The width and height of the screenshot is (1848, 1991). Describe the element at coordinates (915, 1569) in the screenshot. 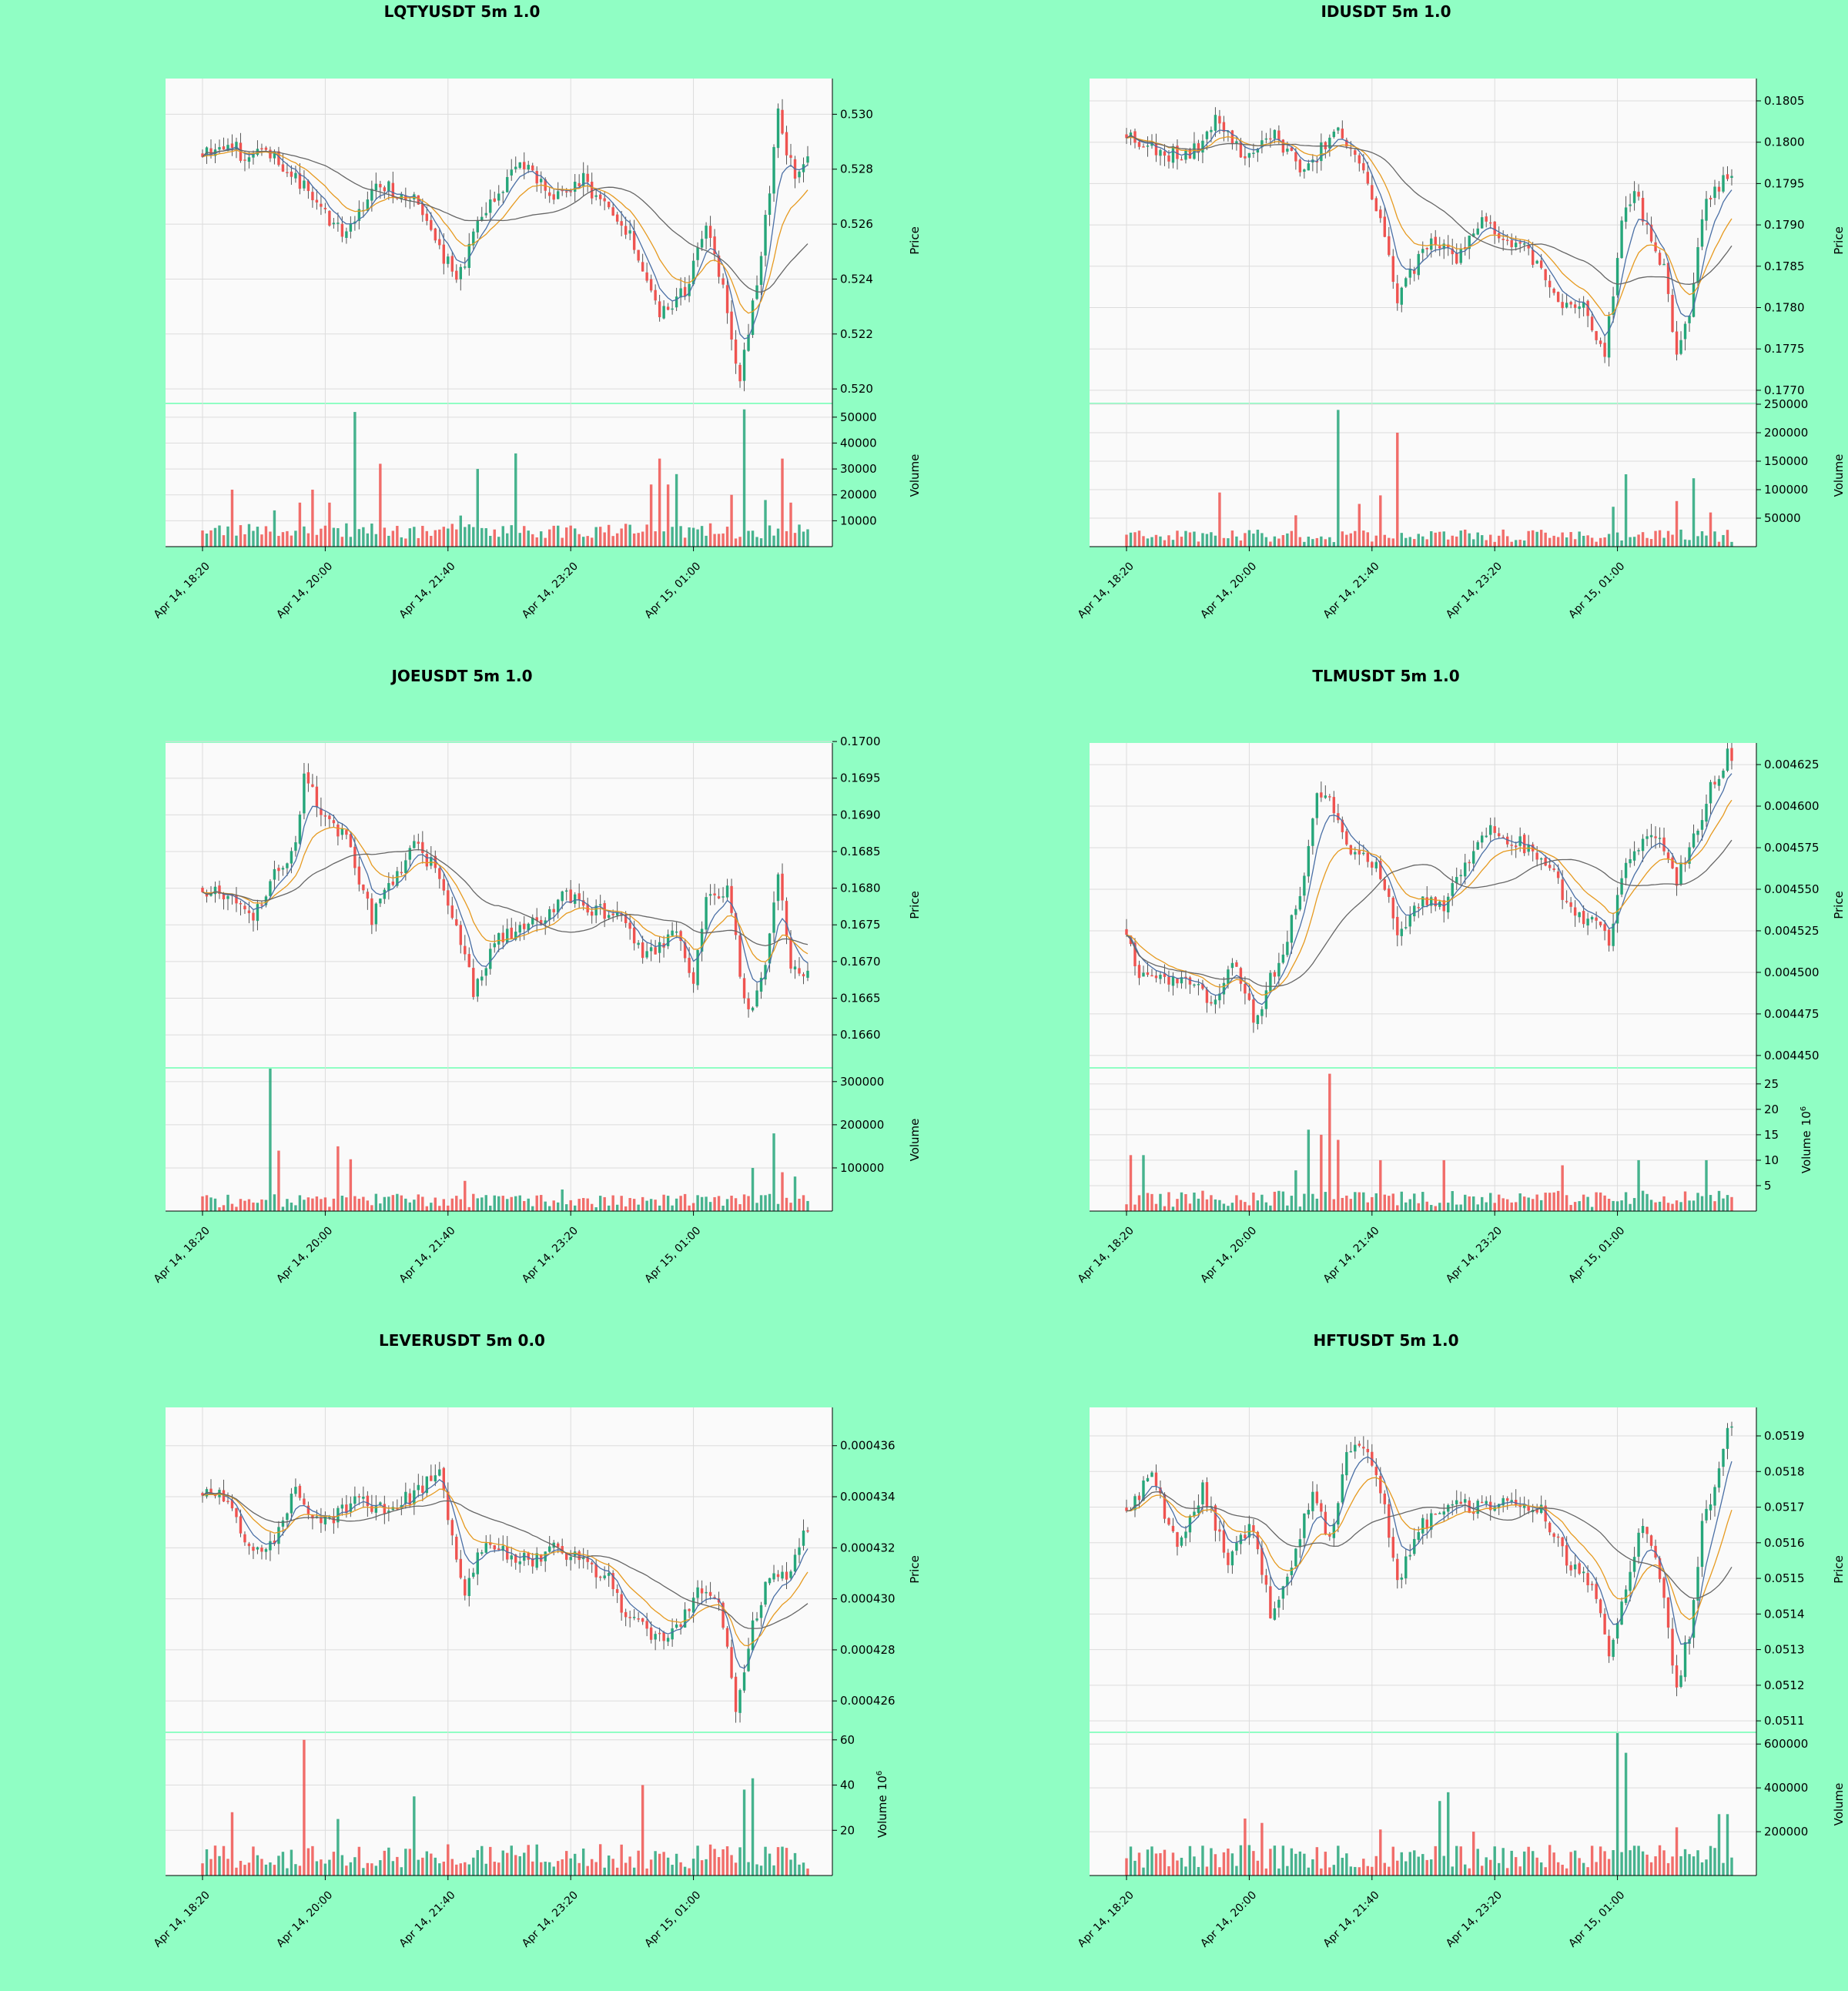

I see `price-axis-label: Price` at that location.